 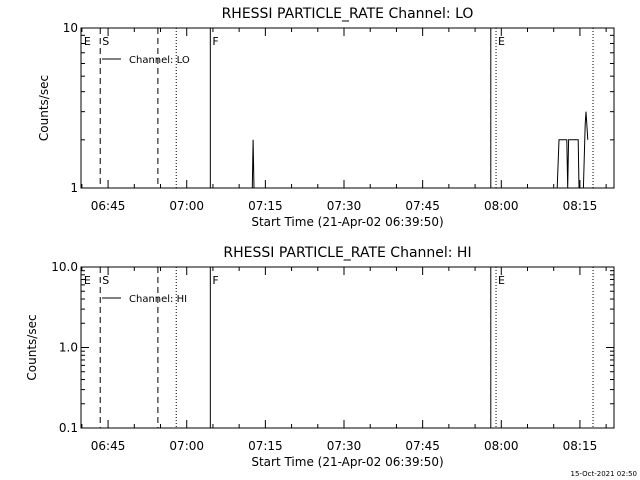 I want to click on panel-1-y-axis-label: Counts/sec, so click(x=44, y=108).